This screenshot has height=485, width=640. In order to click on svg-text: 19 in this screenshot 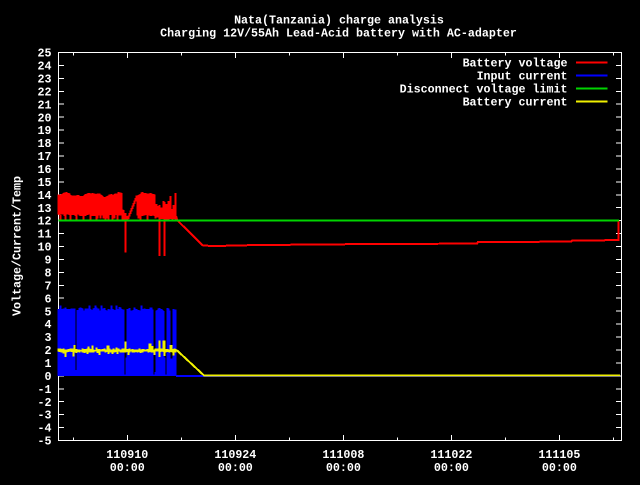, I will do `click(45, 131)`.